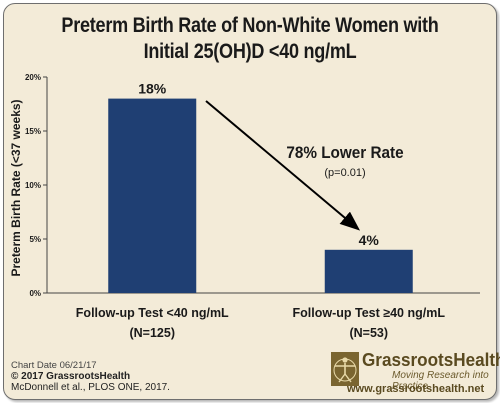 The width and height of the screenshot is (500, 403). What do you see at coordinates (152, 333) in the screenshot?
I see `x-tick-sublabel: (N=125)` at bounding box center [152, 333].